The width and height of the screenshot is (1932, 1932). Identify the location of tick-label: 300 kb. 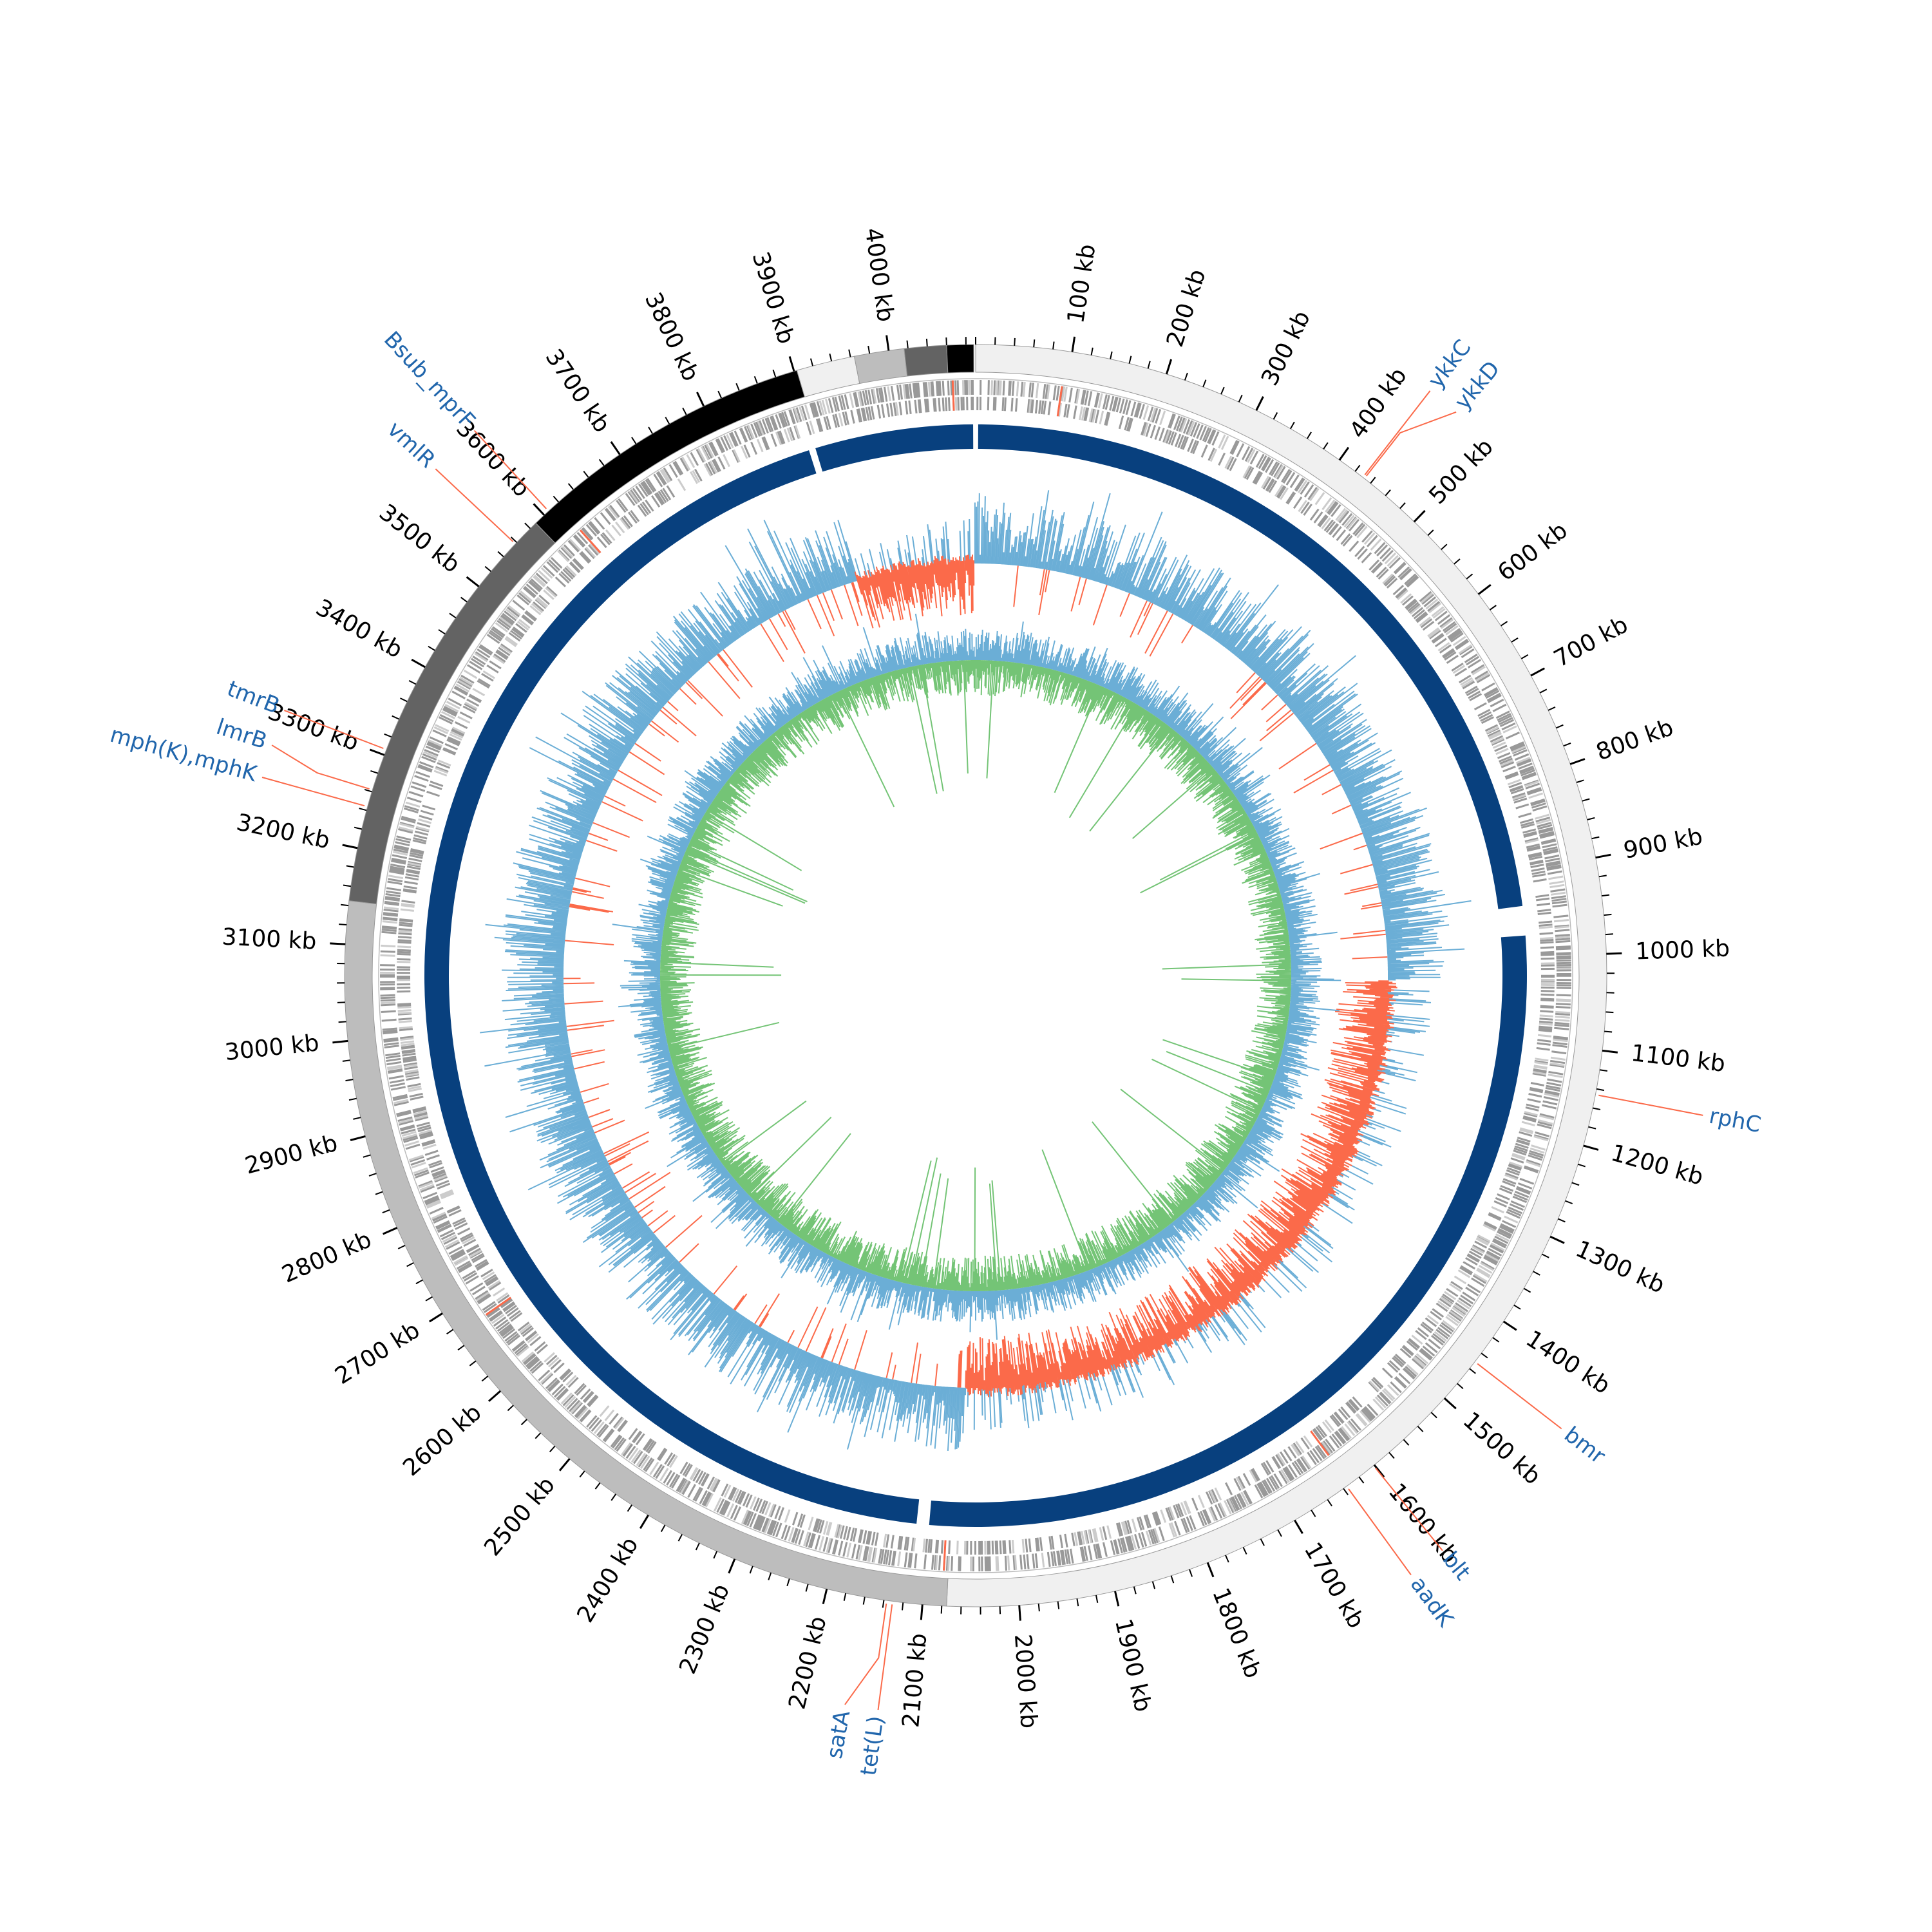
(1286, 349).